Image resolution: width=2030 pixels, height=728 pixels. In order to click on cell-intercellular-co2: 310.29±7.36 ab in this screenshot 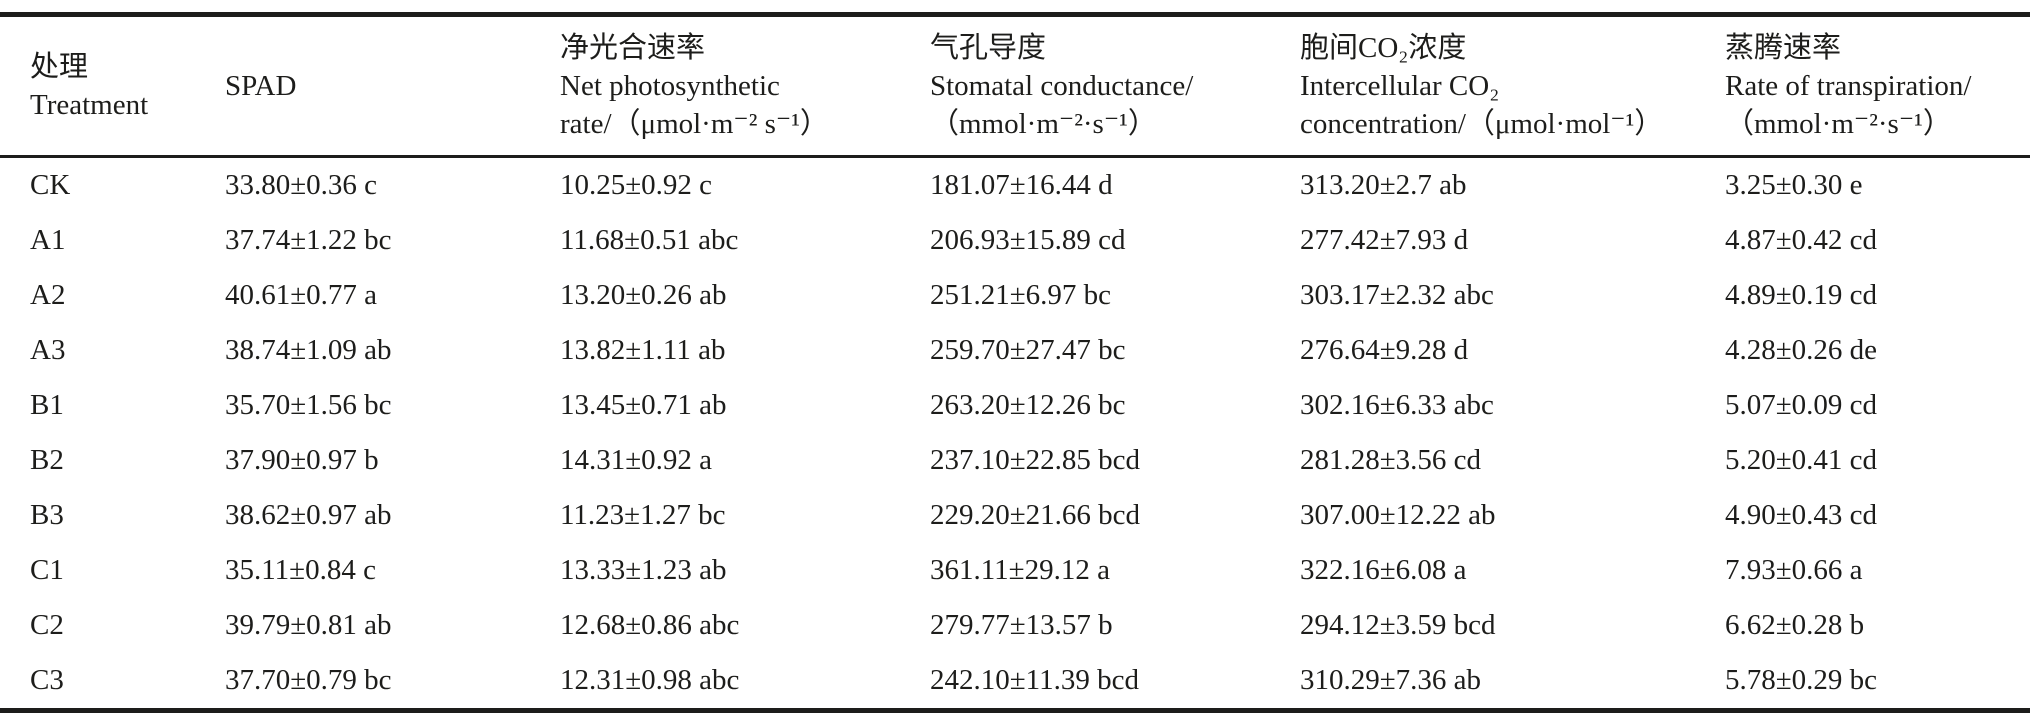, I will do `click(1391, 680)`.